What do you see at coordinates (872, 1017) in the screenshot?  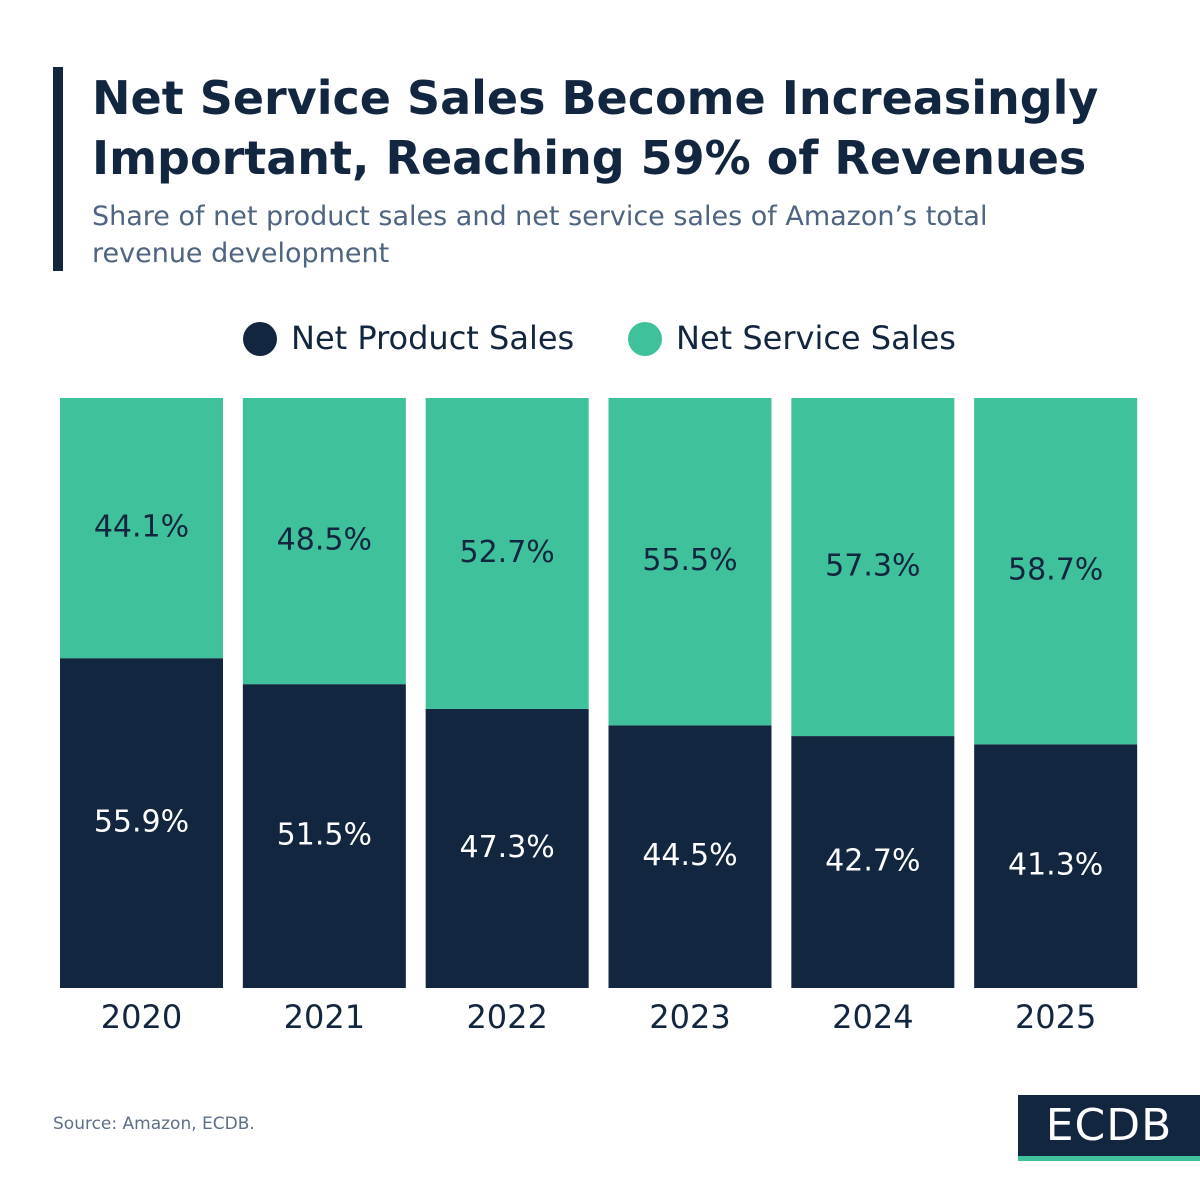 I see `x-tick-label: 2024` at bounding box center [872, 1017].